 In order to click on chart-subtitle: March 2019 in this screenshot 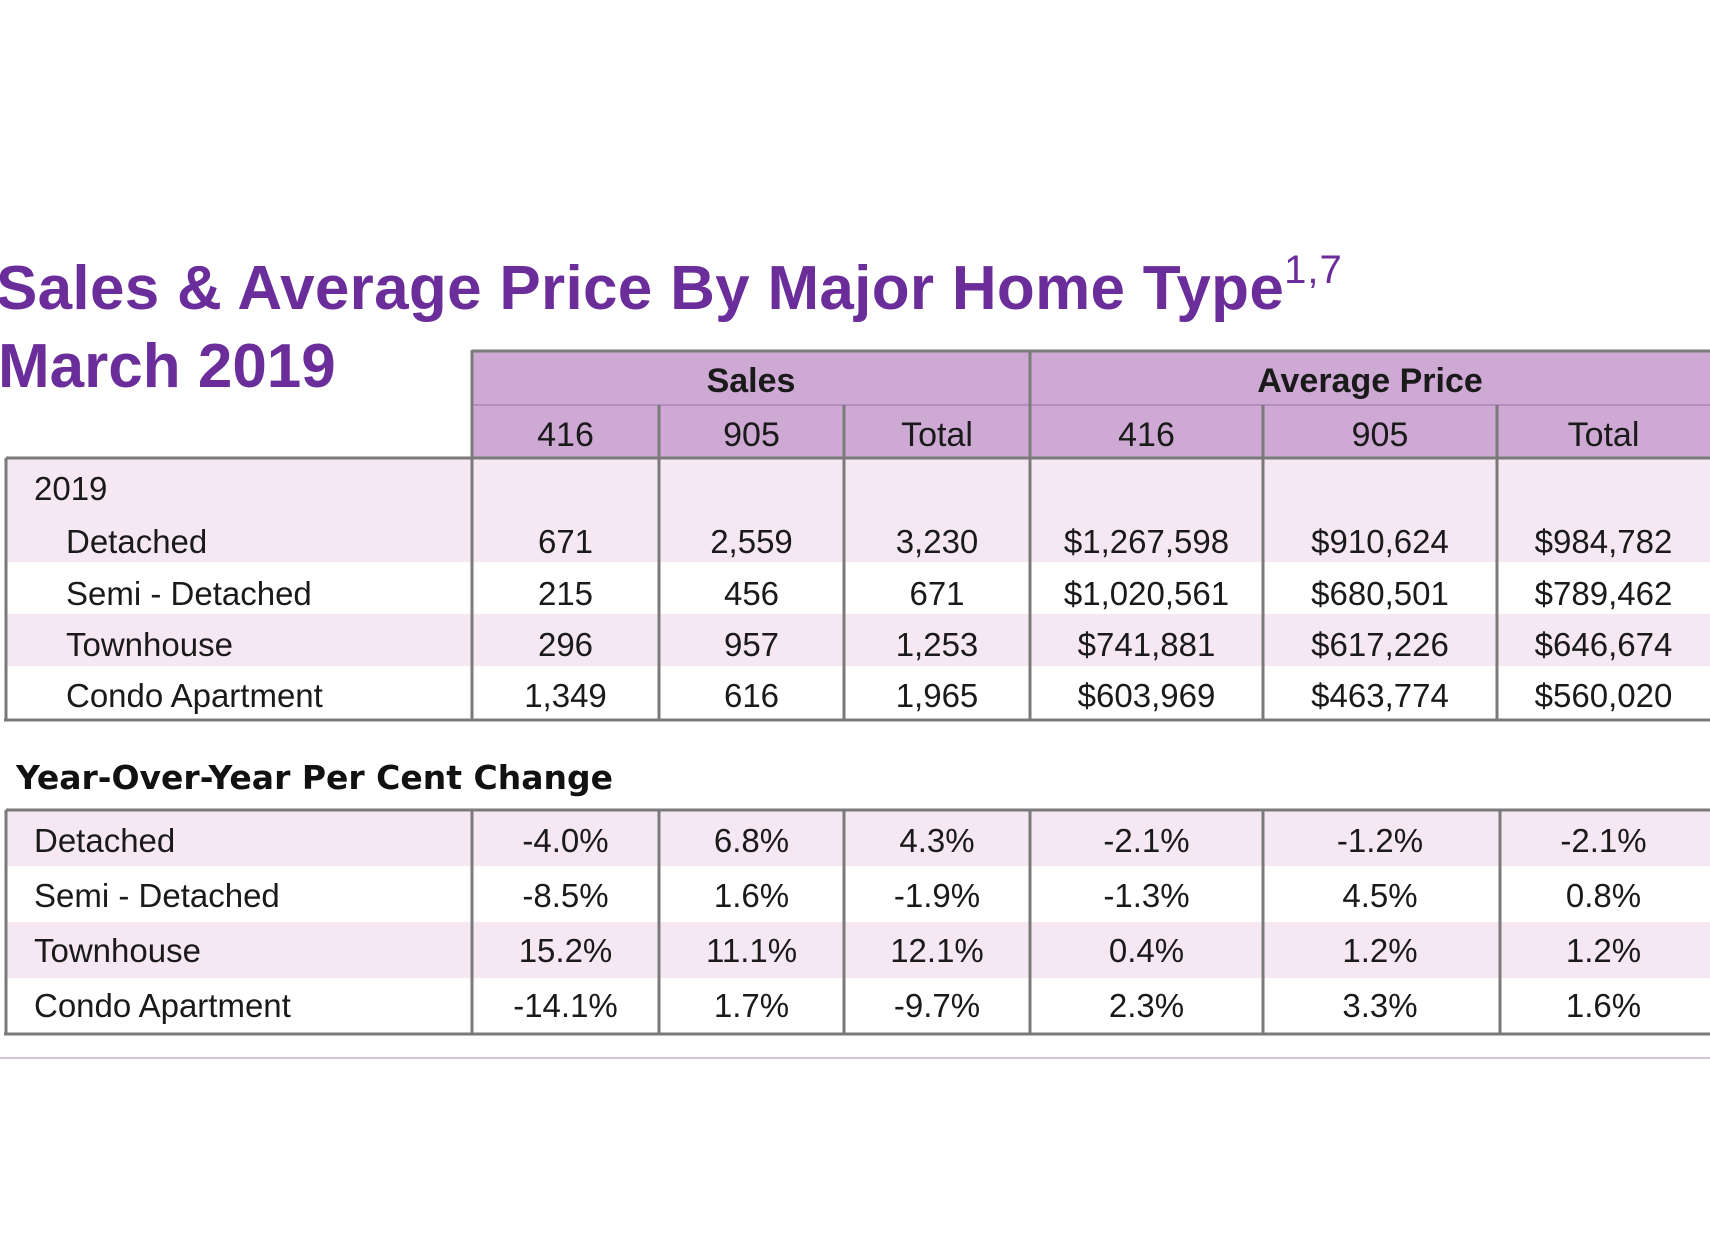, I will do `click(168, 366)`.